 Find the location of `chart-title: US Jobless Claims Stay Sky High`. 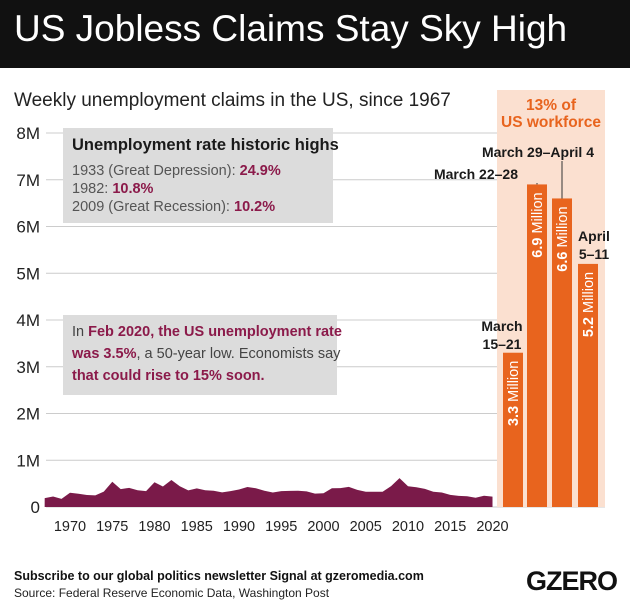

chart-title: US Jobless Claims Stay Sky High is located at coordinates (291, 28).